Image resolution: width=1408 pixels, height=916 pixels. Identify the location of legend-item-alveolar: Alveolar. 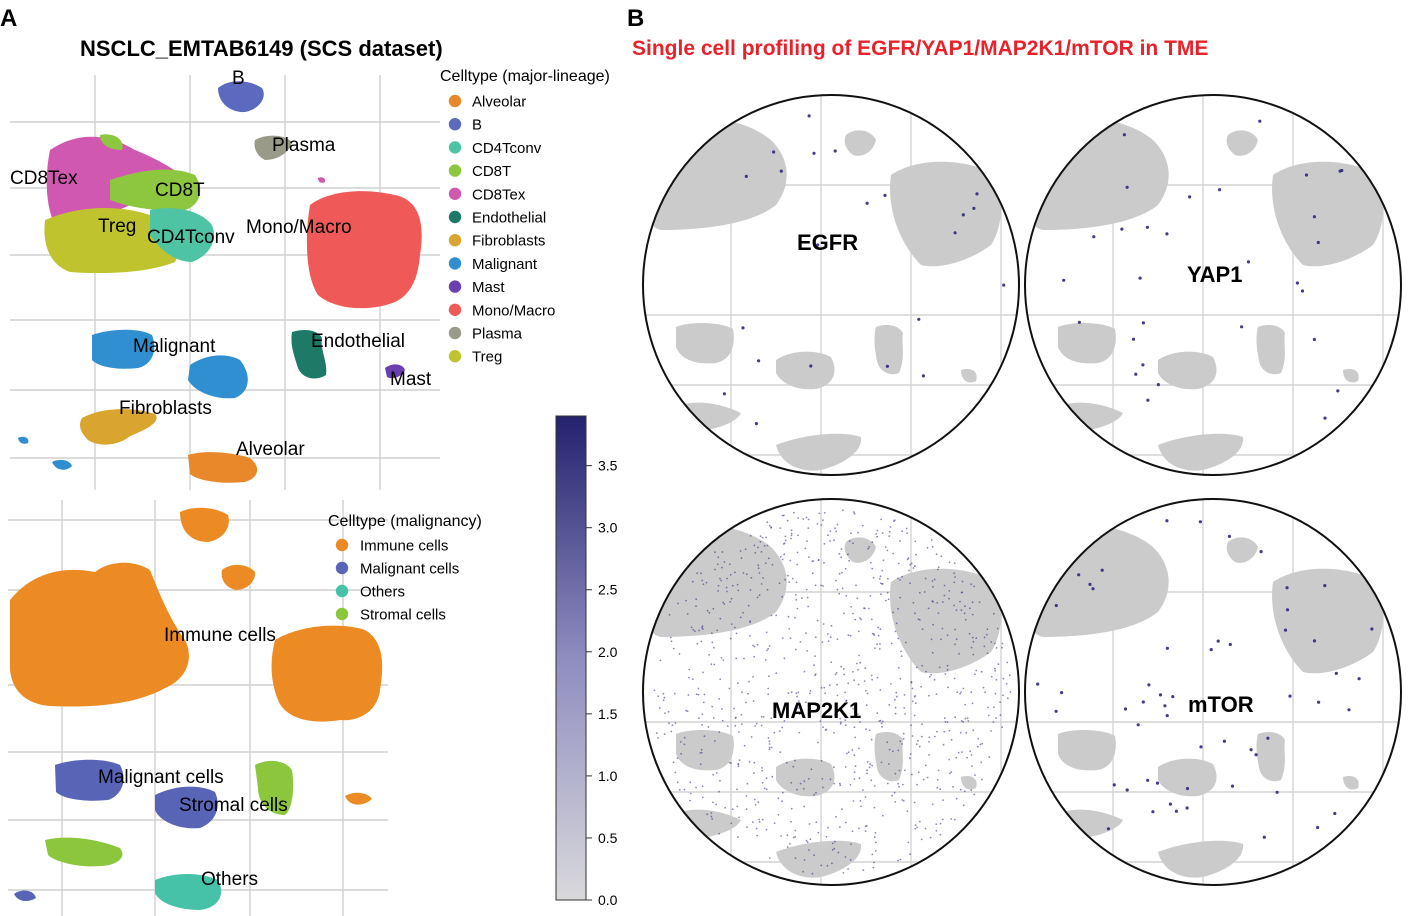
(487, 102).